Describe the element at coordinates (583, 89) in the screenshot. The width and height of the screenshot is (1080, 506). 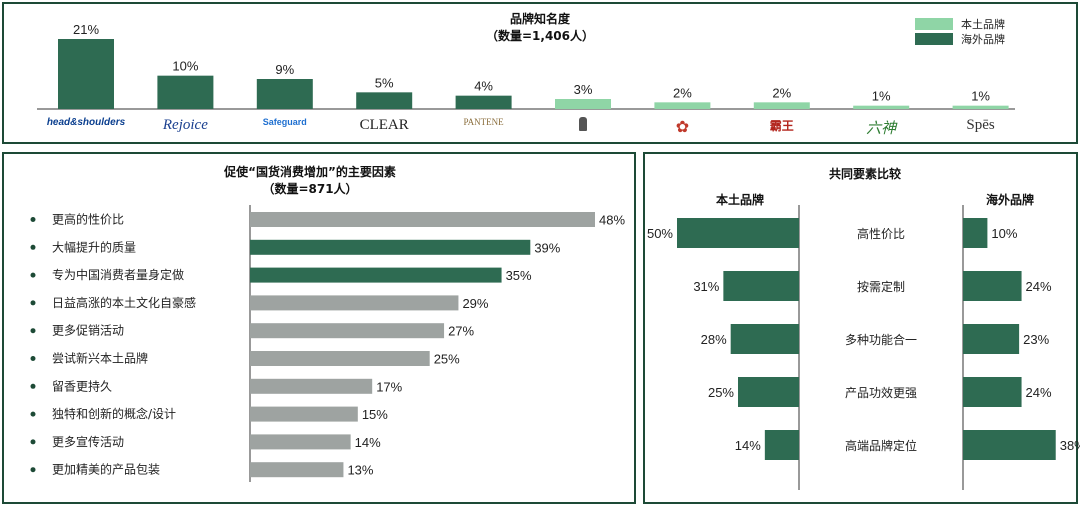
I see `data-label: 3%` at that location.